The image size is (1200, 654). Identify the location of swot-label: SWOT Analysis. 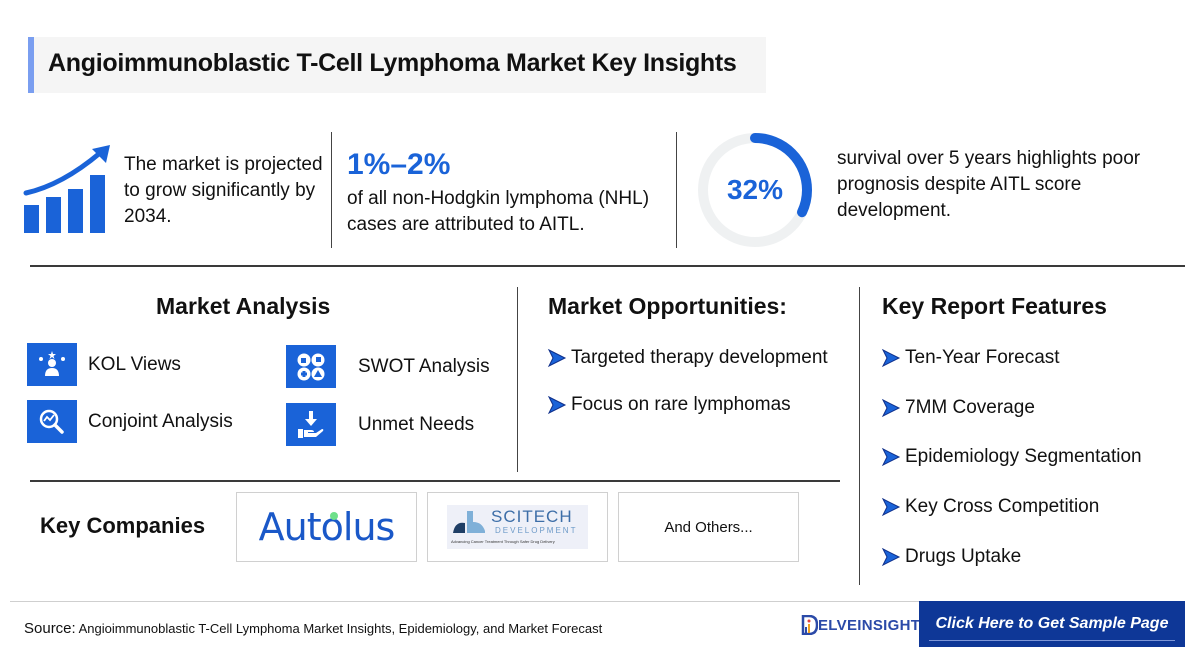
(424, 366).